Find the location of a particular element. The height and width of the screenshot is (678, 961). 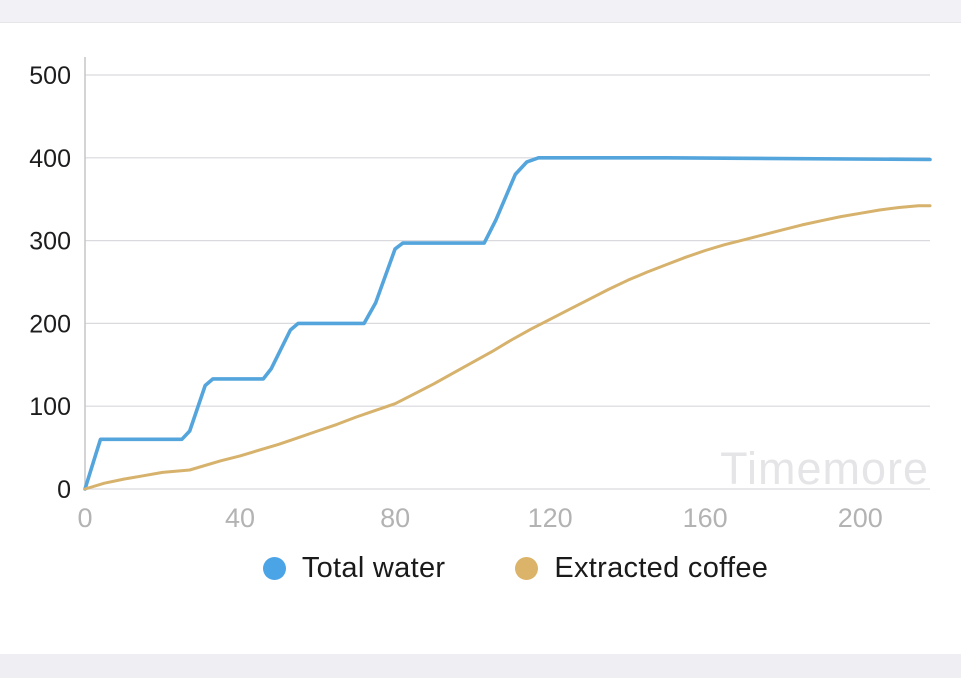

legend-item-total-water: Total water is located at coordinates (354, 568).